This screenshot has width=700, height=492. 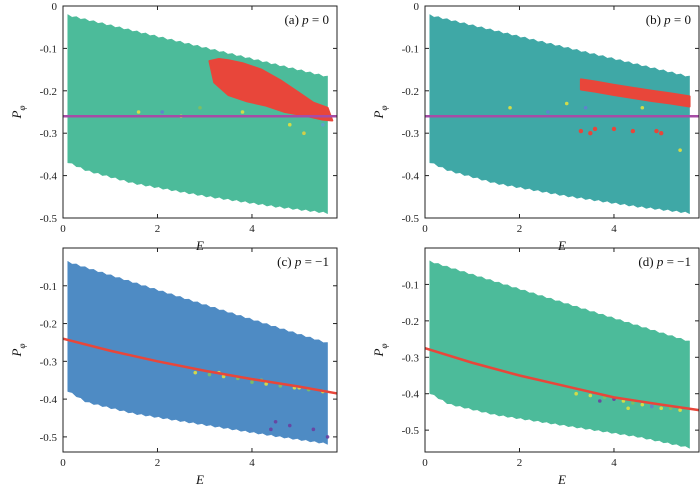 I want to click on panel-label: (d) p = −1, so click(x=664, y=261).